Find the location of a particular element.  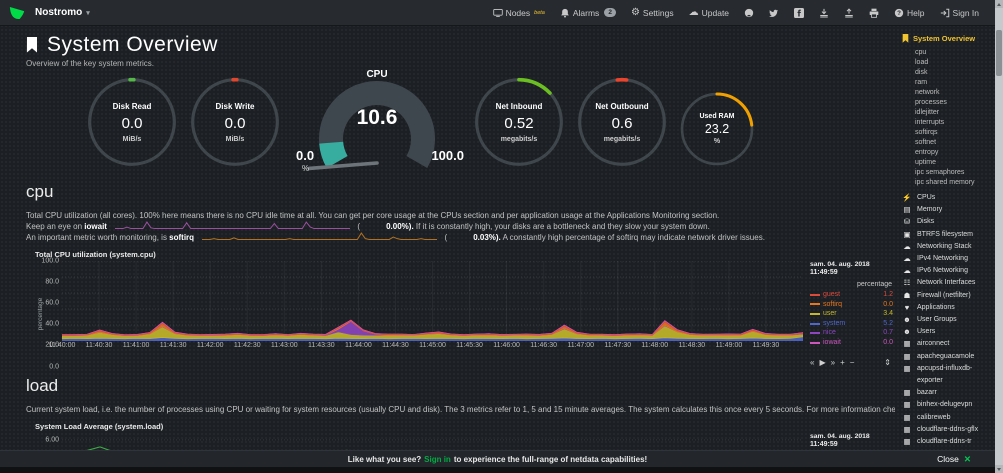

import-button is located at coordinates (824, 13).